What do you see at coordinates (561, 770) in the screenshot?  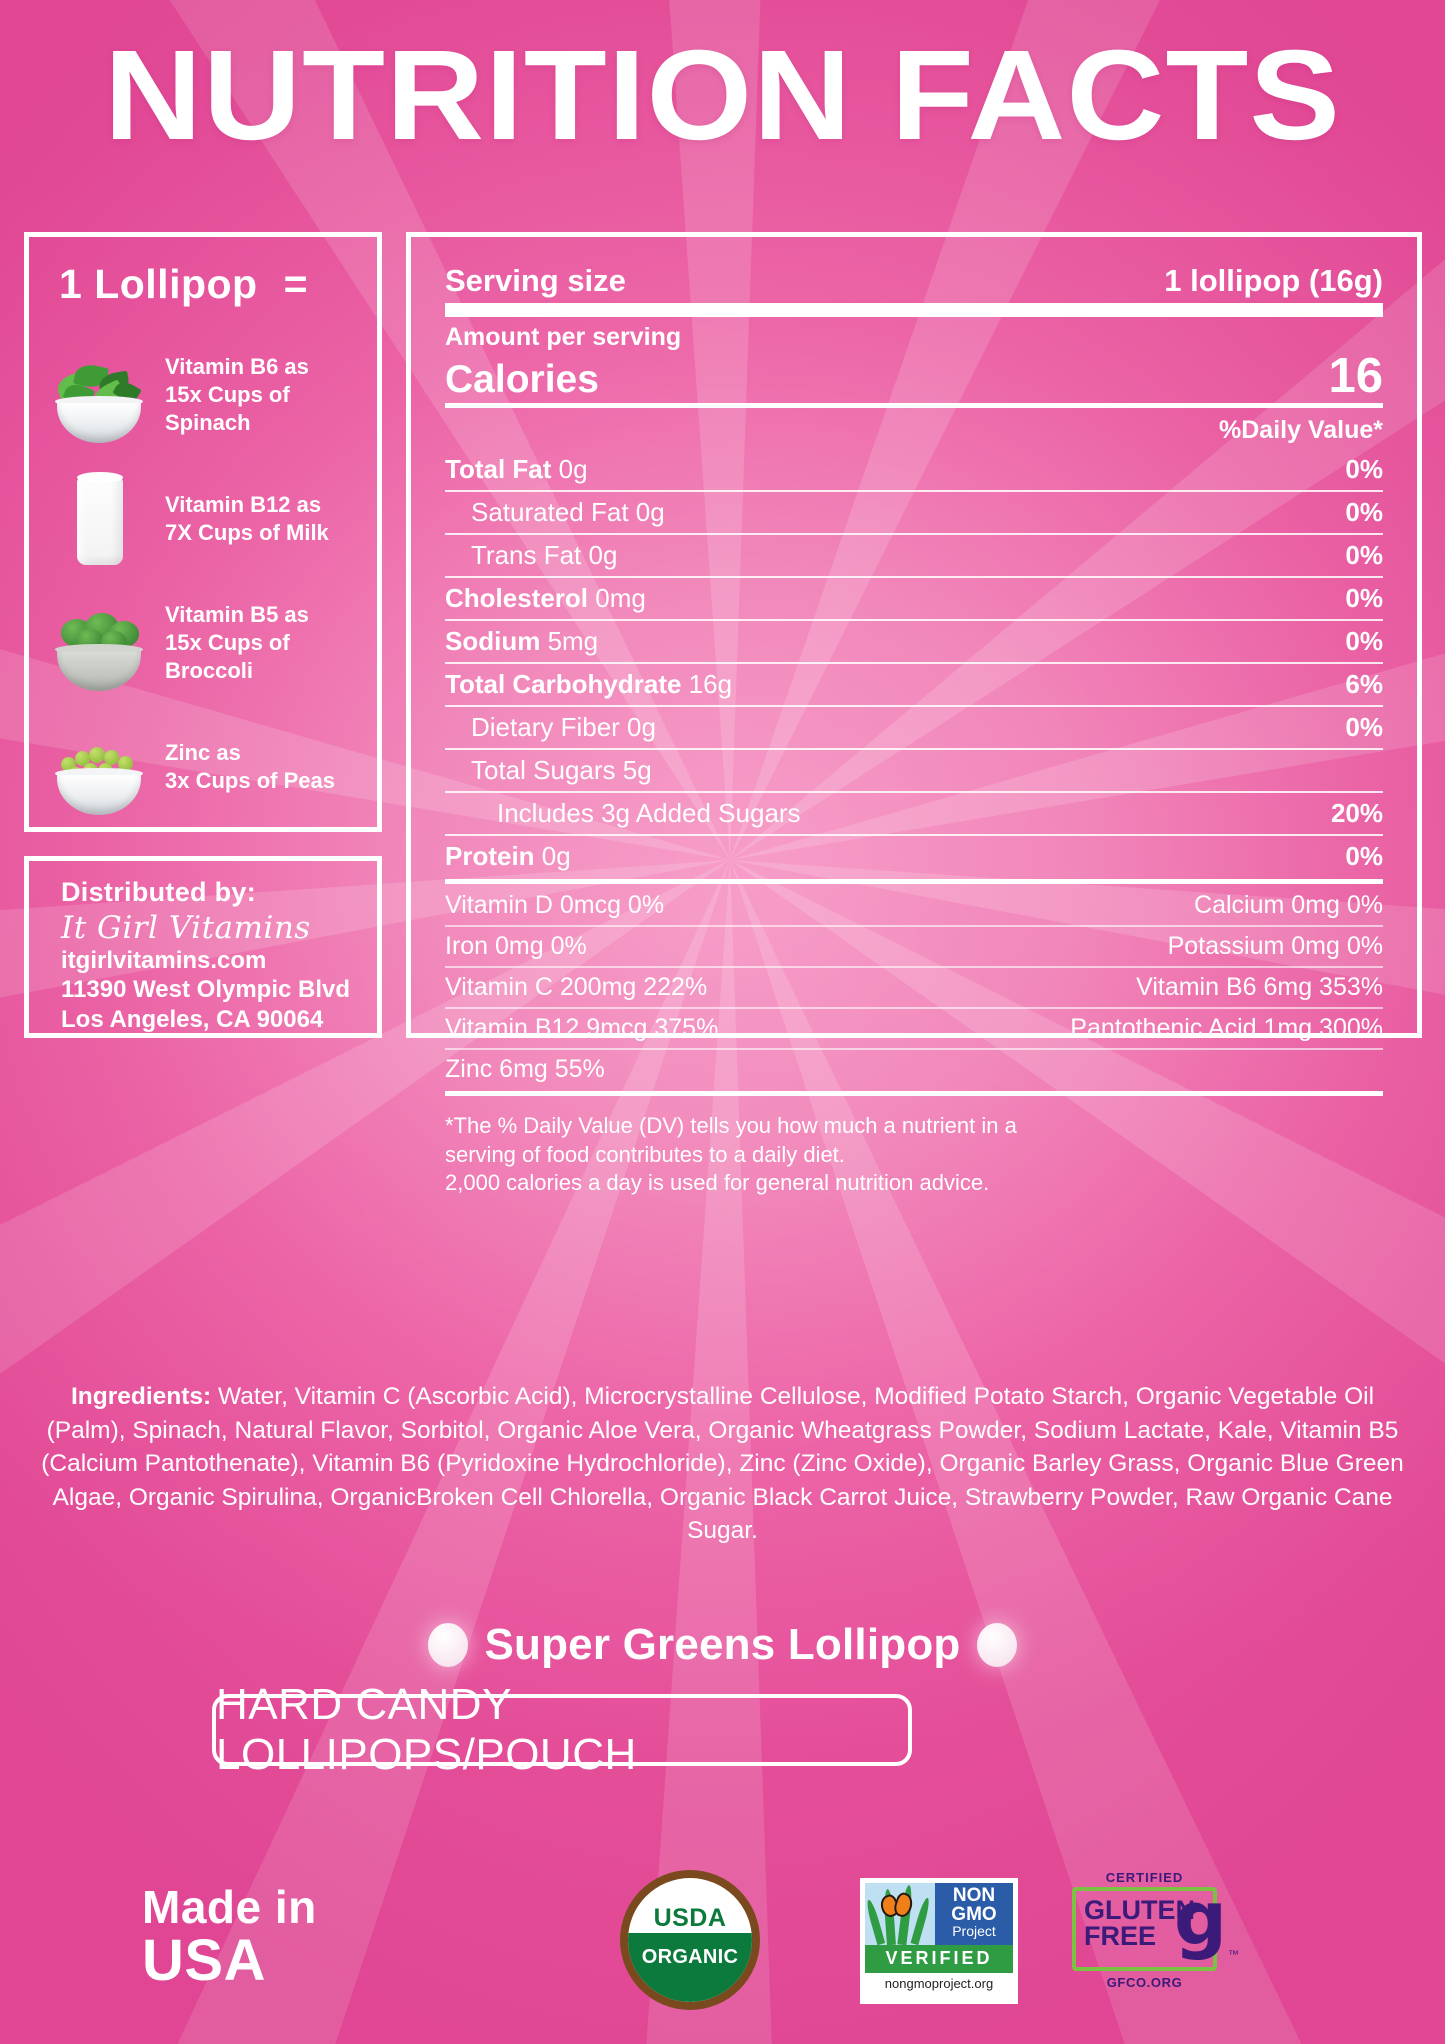 I see `nutrient-name: Total Sugars 5g` at bounding box center [561, 770].